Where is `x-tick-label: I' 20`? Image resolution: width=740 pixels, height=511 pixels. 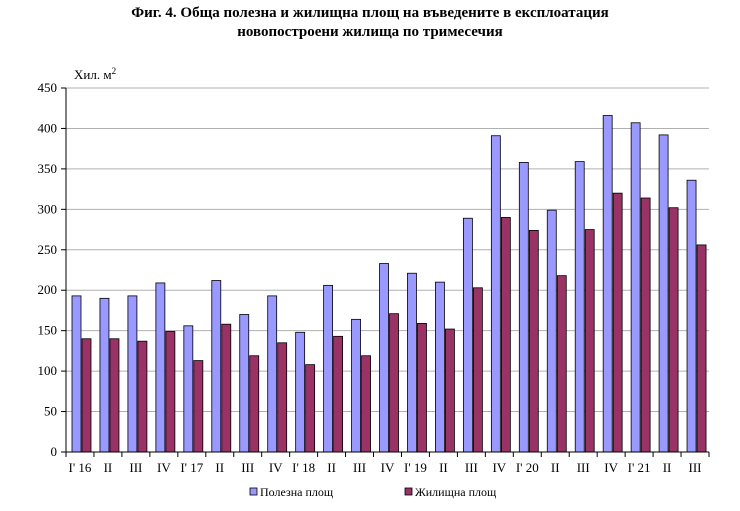 x-tick-label: I' 20 is located at coordinates (527, 467).